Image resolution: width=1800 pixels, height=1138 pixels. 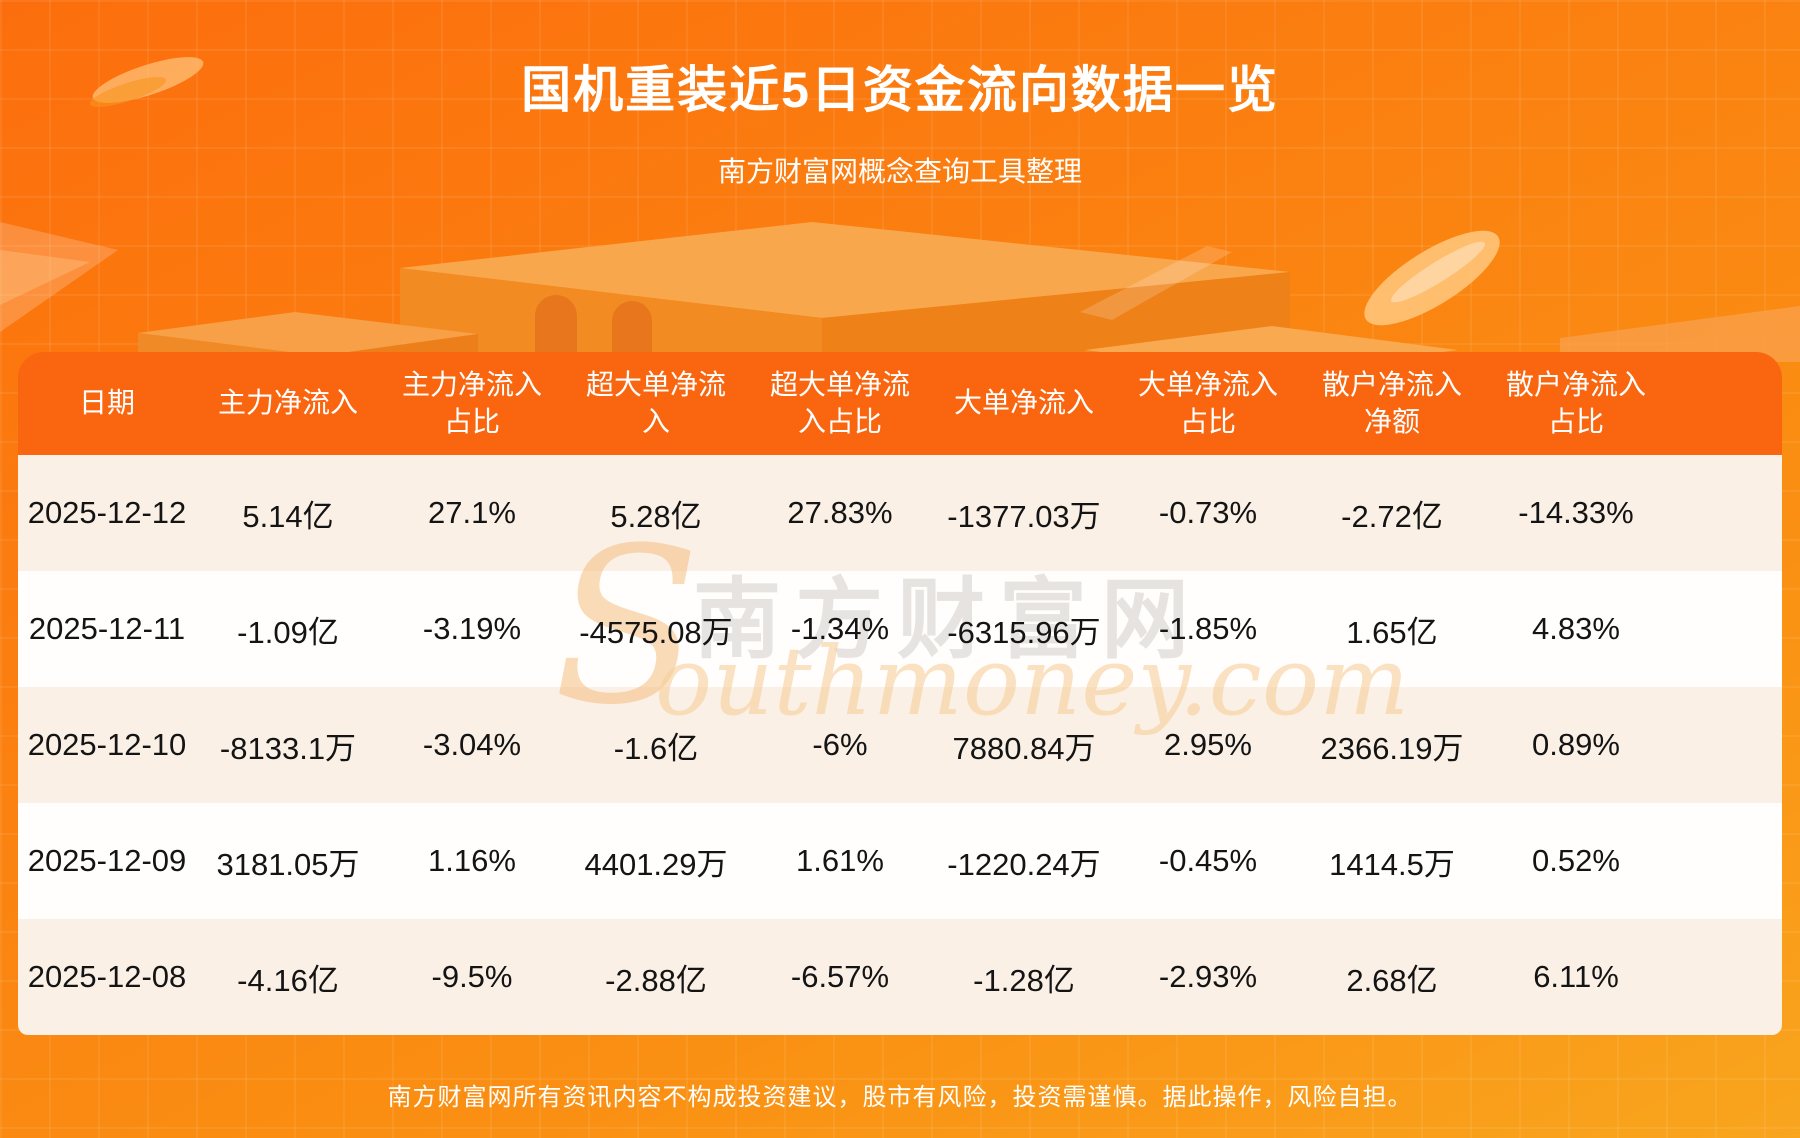 I want to click on header-cell-retail-net-inflow-ratio: 散户净流入占比, so click(x=1575, y=402).